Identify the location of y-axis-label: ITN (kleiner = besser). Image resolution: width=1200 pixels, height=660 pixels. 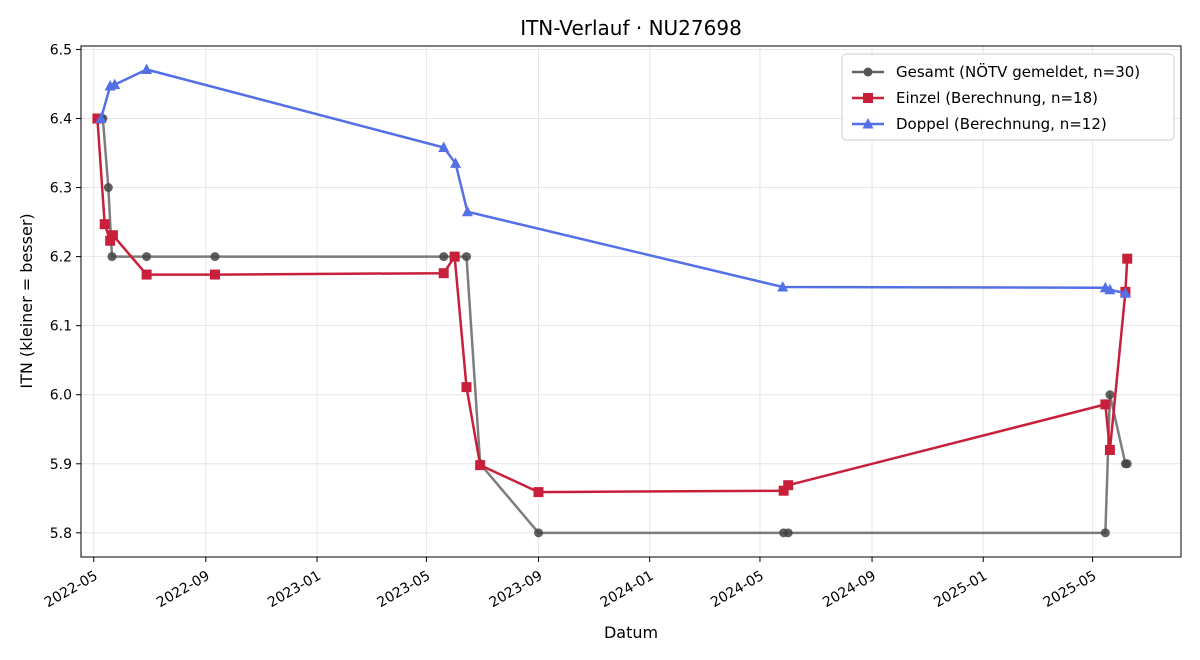
(26, 300).